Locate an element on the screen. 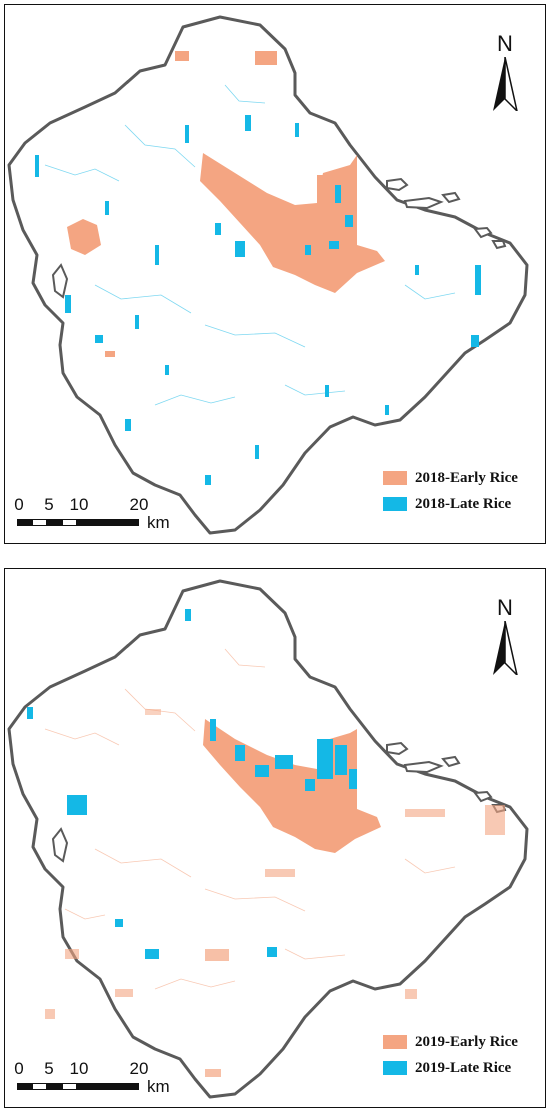 The height and width of the screenshot is (1117, 550). legend: 2019-Early Rice 2019-Late Rice is located at coordinates (450, 1057).